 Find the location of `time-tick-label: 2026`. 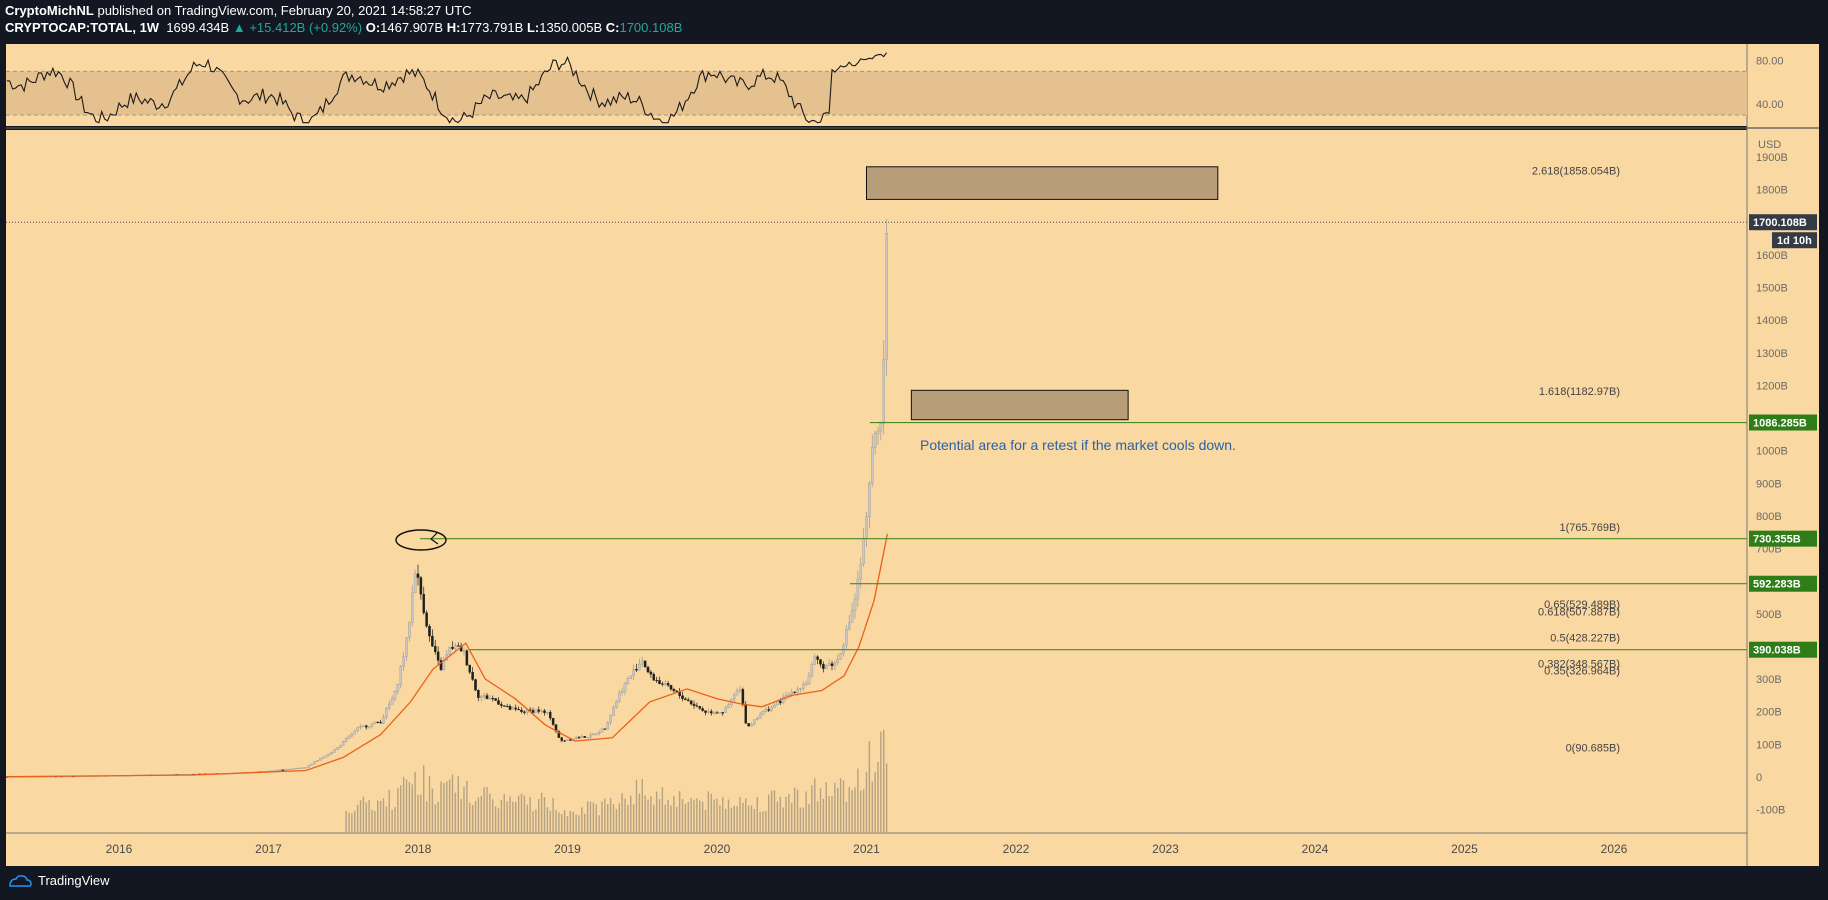

time-tick-label: 2026 is located at coordinates (1614, 849).